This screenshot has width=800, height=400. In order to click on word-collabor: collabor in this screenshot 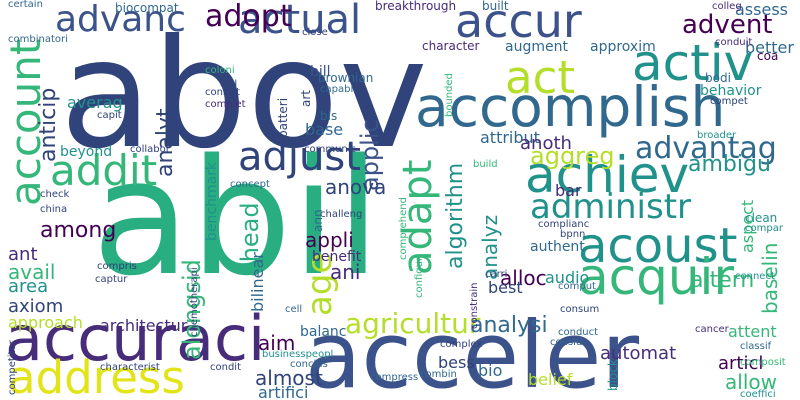, I will do `click(150, 149)`.